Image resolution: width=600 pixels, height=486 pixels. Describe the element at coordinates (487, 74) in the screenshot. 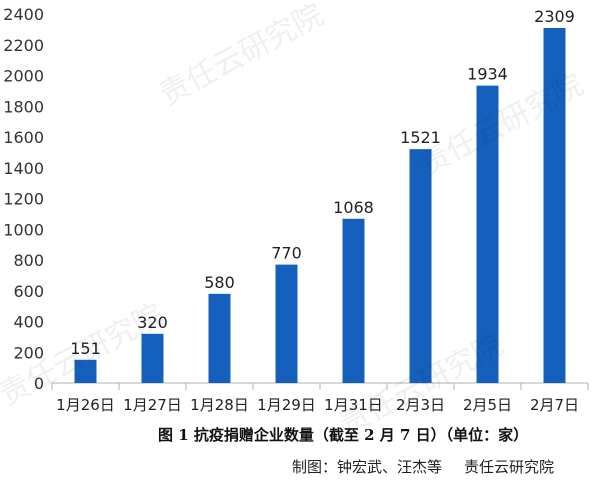

I see `data-label: 1934` at that location.